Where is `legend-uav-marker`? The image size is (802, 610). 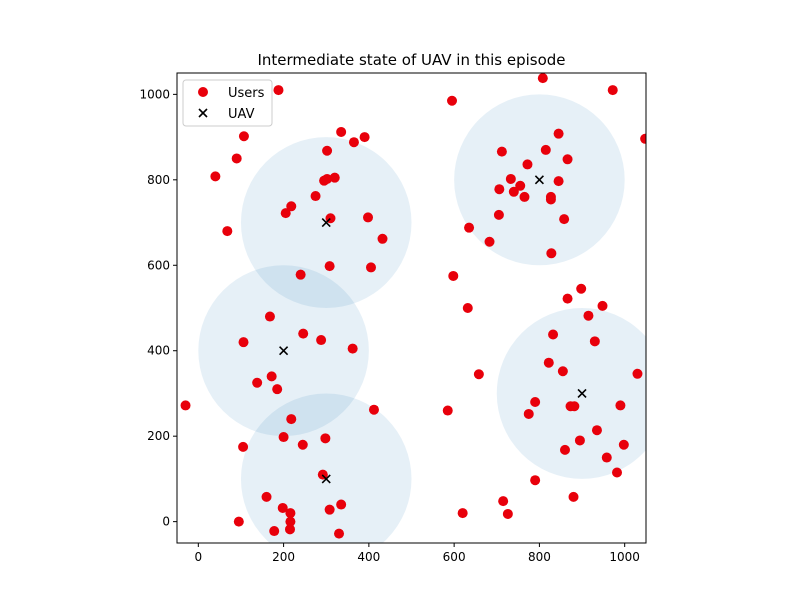
legend-uav-marker is located at coordinates (203, 113).